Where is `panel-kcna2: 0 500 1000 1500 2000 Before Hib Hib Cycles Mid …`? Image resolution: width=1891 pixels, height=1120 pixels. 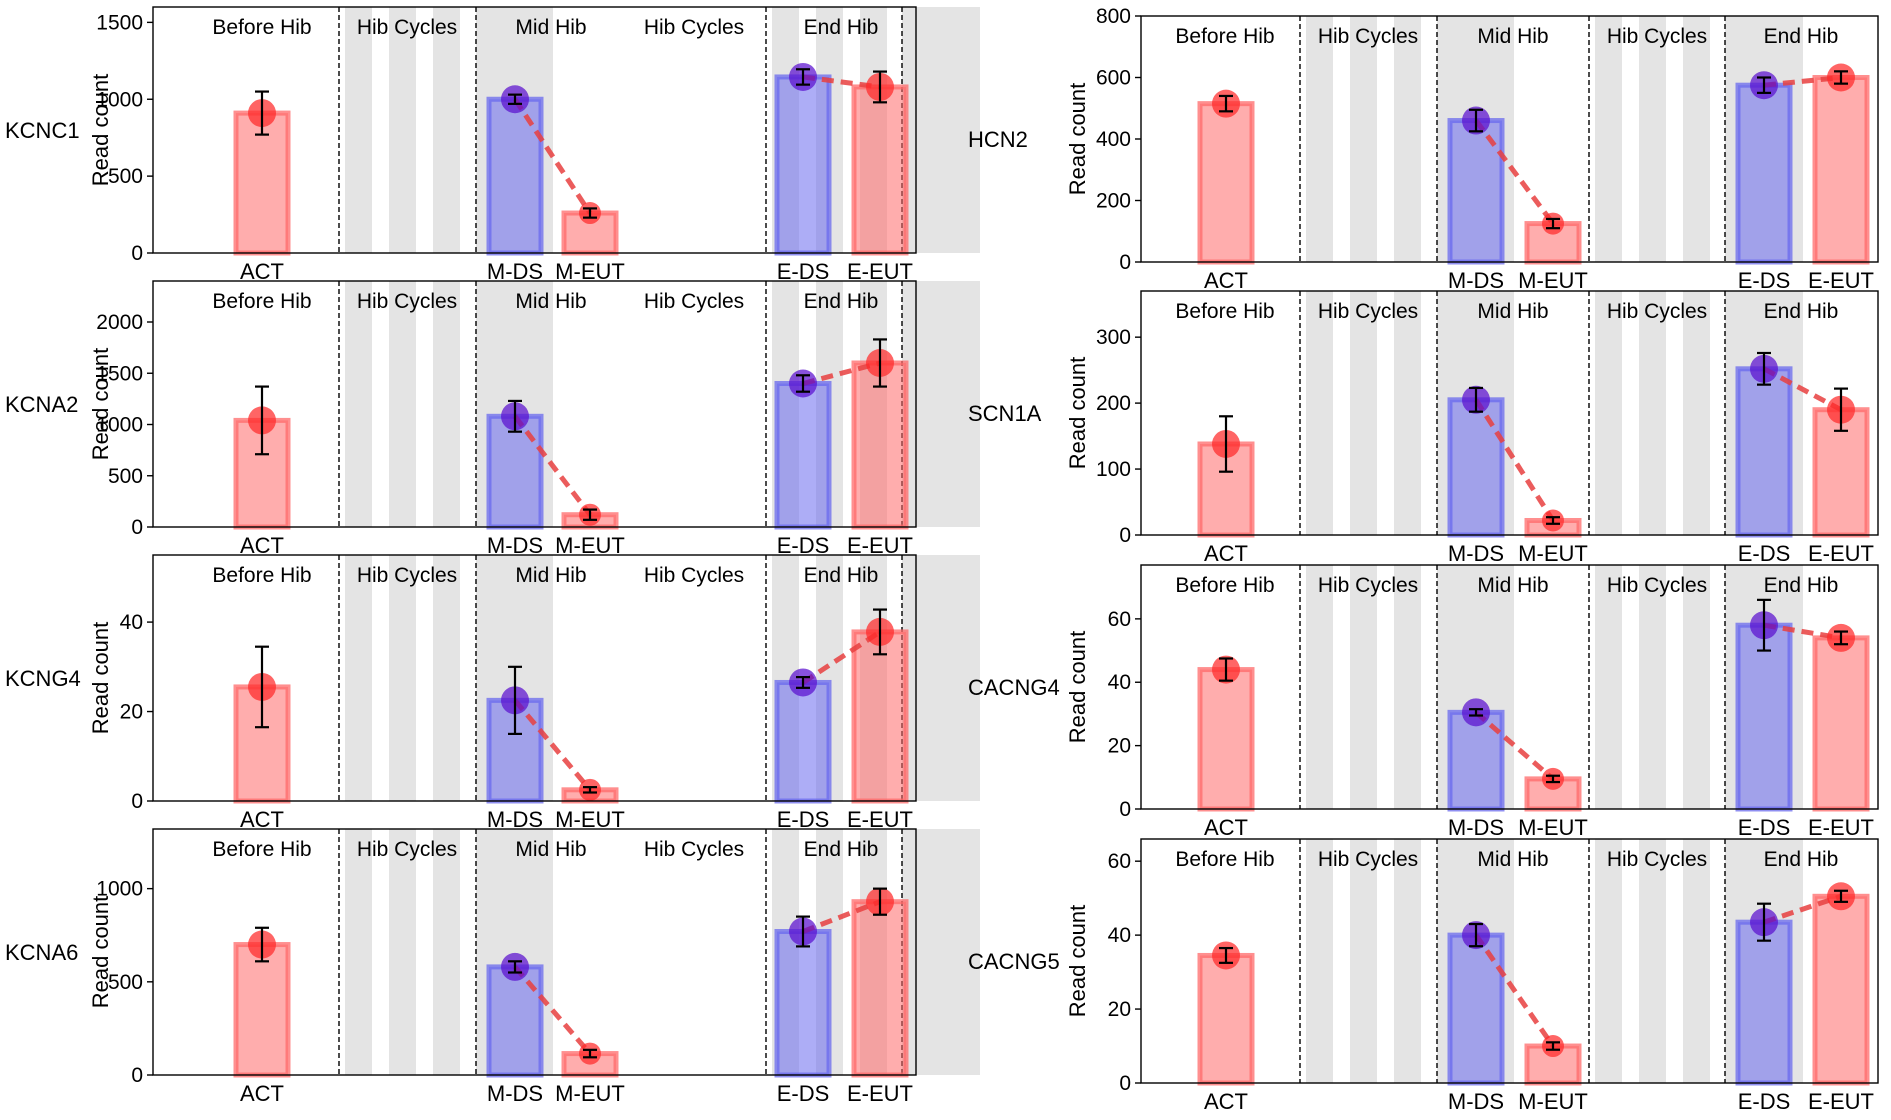
panel-kcna2: 0 500 1000 1500 2000 Before Hib Hib Cycles Mid … is located at coordinates (492, 419).